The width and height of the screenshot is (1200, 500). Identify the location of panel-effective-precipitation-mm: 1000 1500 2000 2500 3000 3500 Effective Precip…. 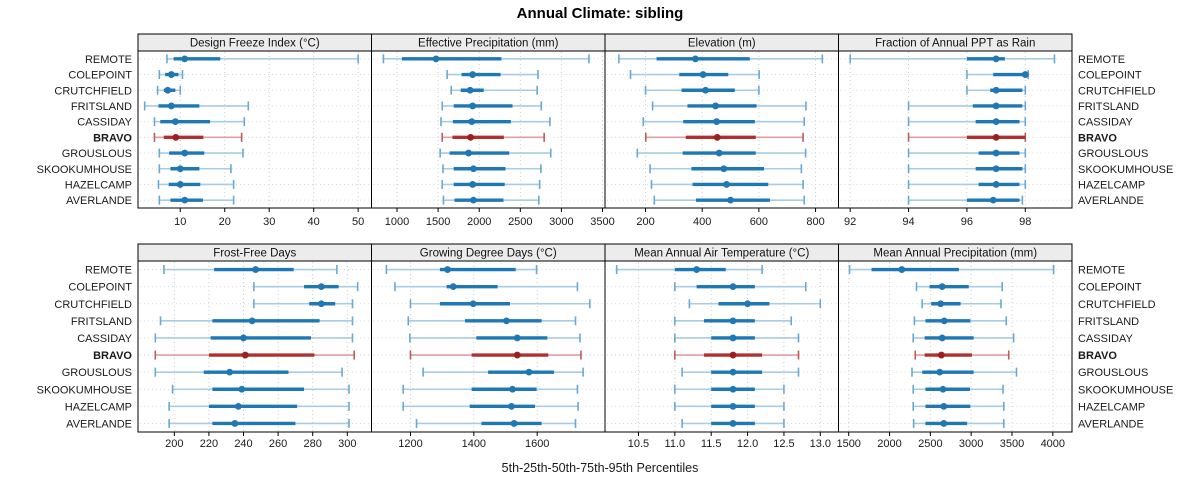
(493, 130).